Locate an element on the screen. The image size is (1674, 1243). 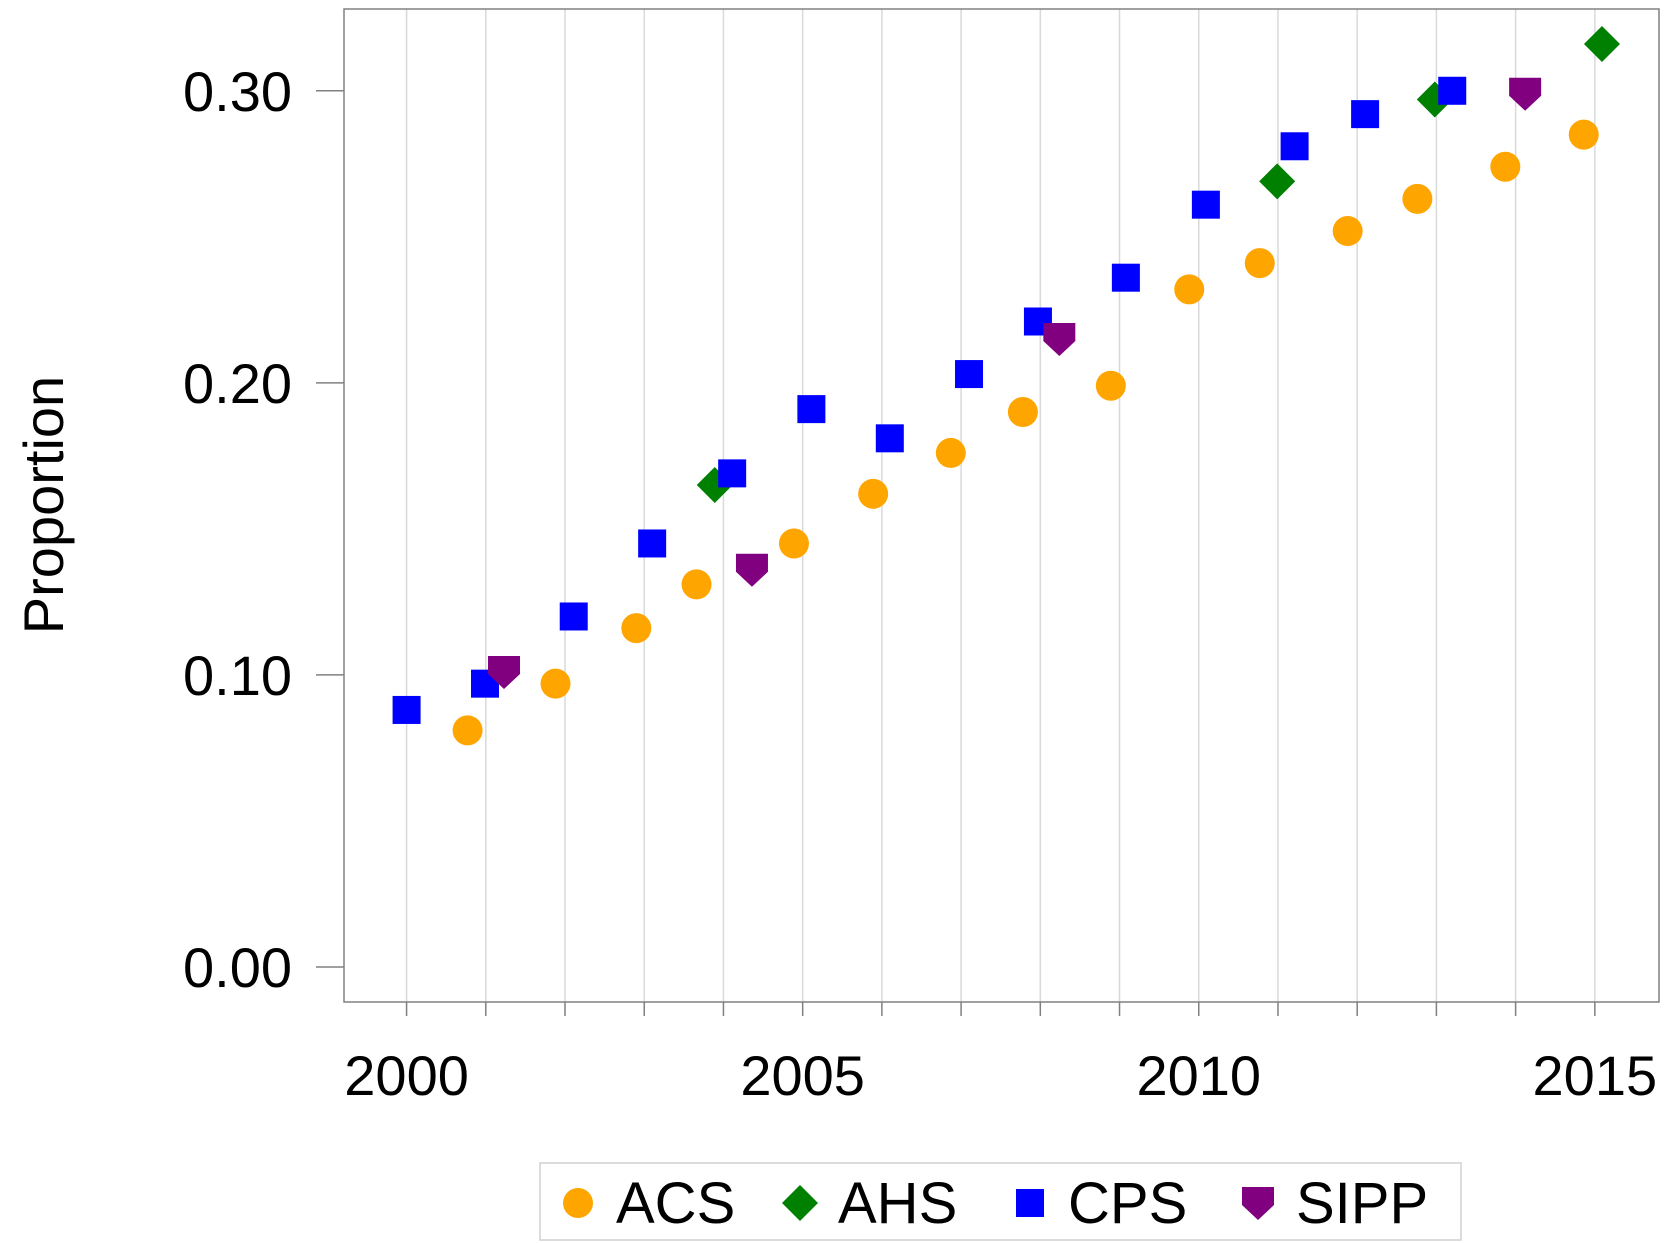
legend-label: SIPP is located at coordinates (1362, 1203).